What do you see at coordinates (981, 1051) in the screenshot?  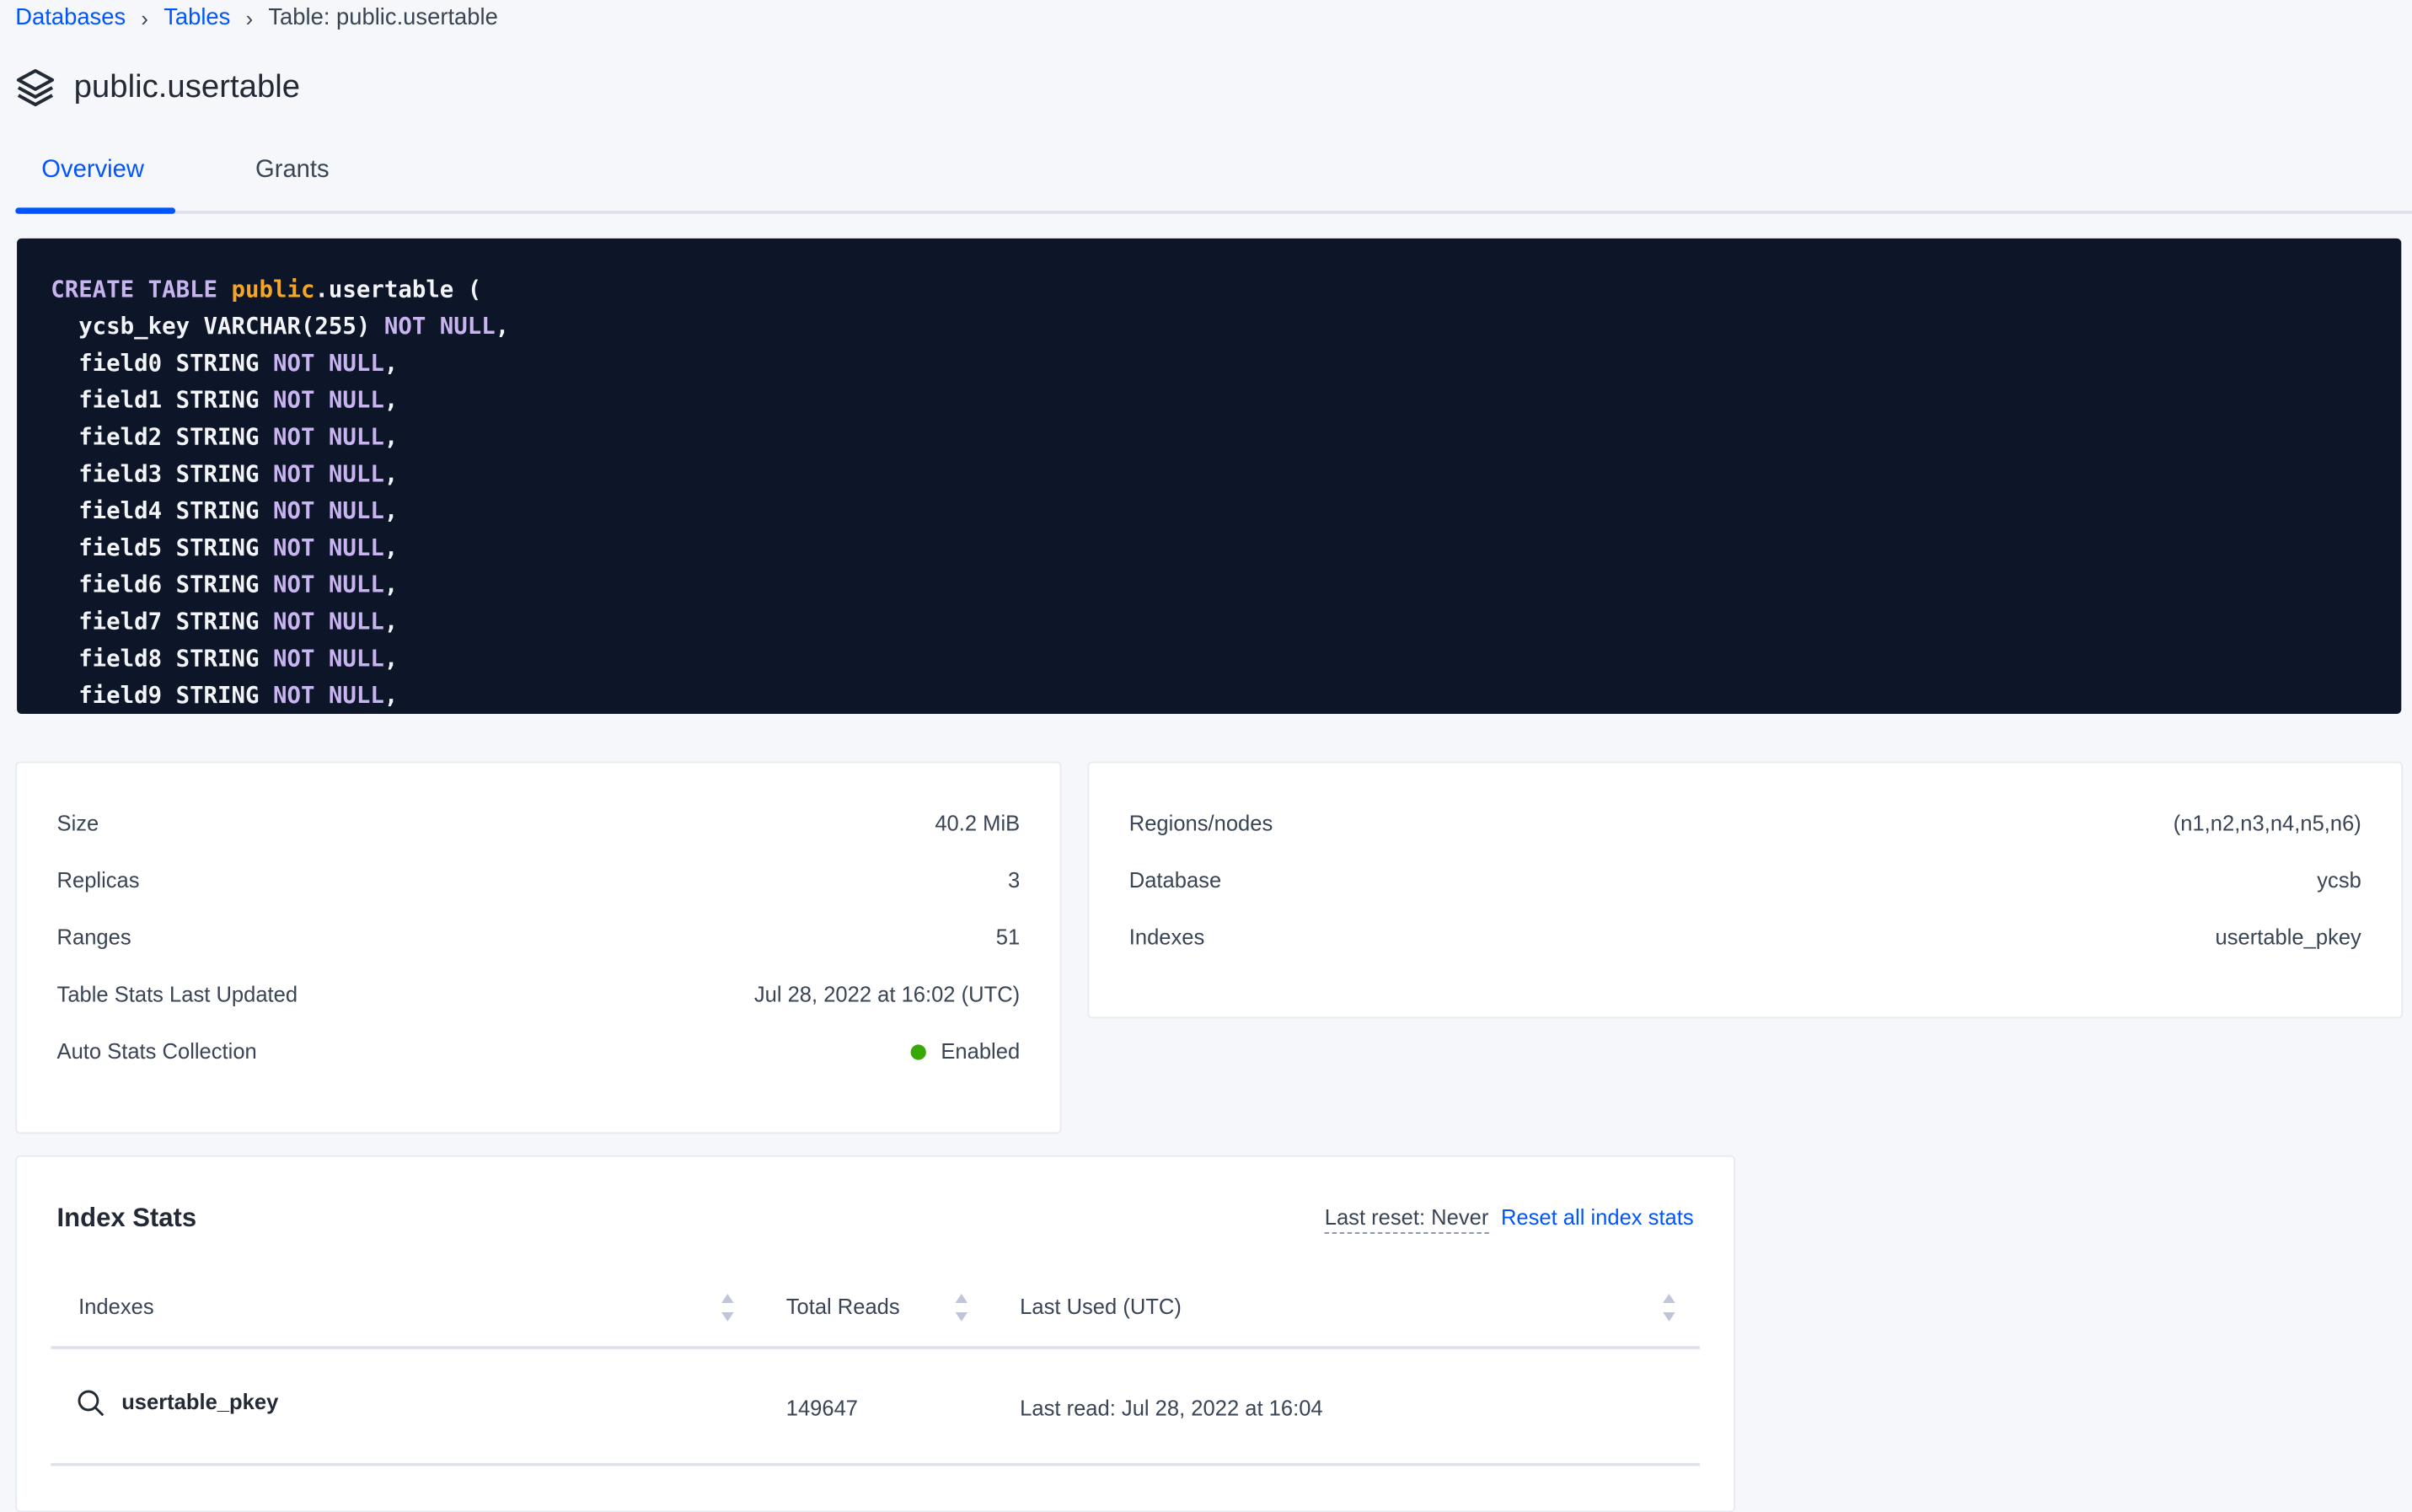 I see `summary-value-text: Enabled` at bounding box center [981, 1051].